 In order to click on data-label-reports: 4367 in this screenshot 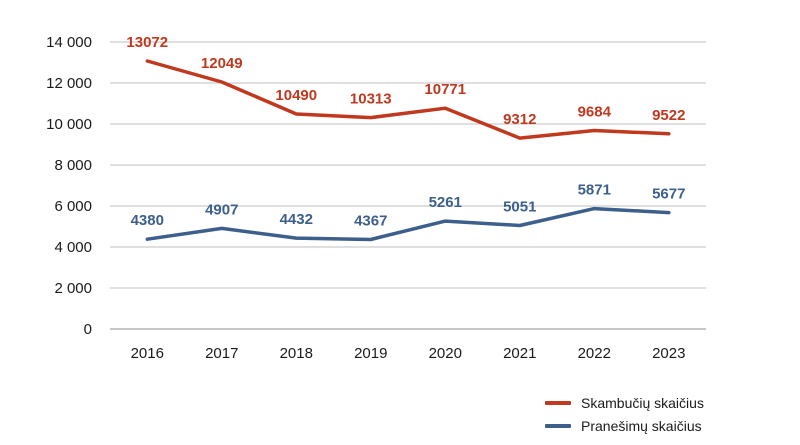, I will do `click(370, 220)`.